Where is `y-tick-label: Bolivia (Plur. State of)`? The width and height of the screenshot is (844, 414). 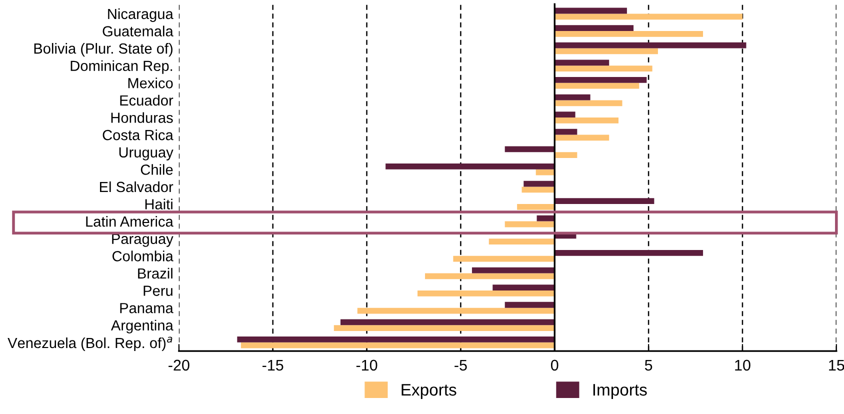
y-tick-label: Bolivia (Plur. State of) is located at coordinates (103, 50).